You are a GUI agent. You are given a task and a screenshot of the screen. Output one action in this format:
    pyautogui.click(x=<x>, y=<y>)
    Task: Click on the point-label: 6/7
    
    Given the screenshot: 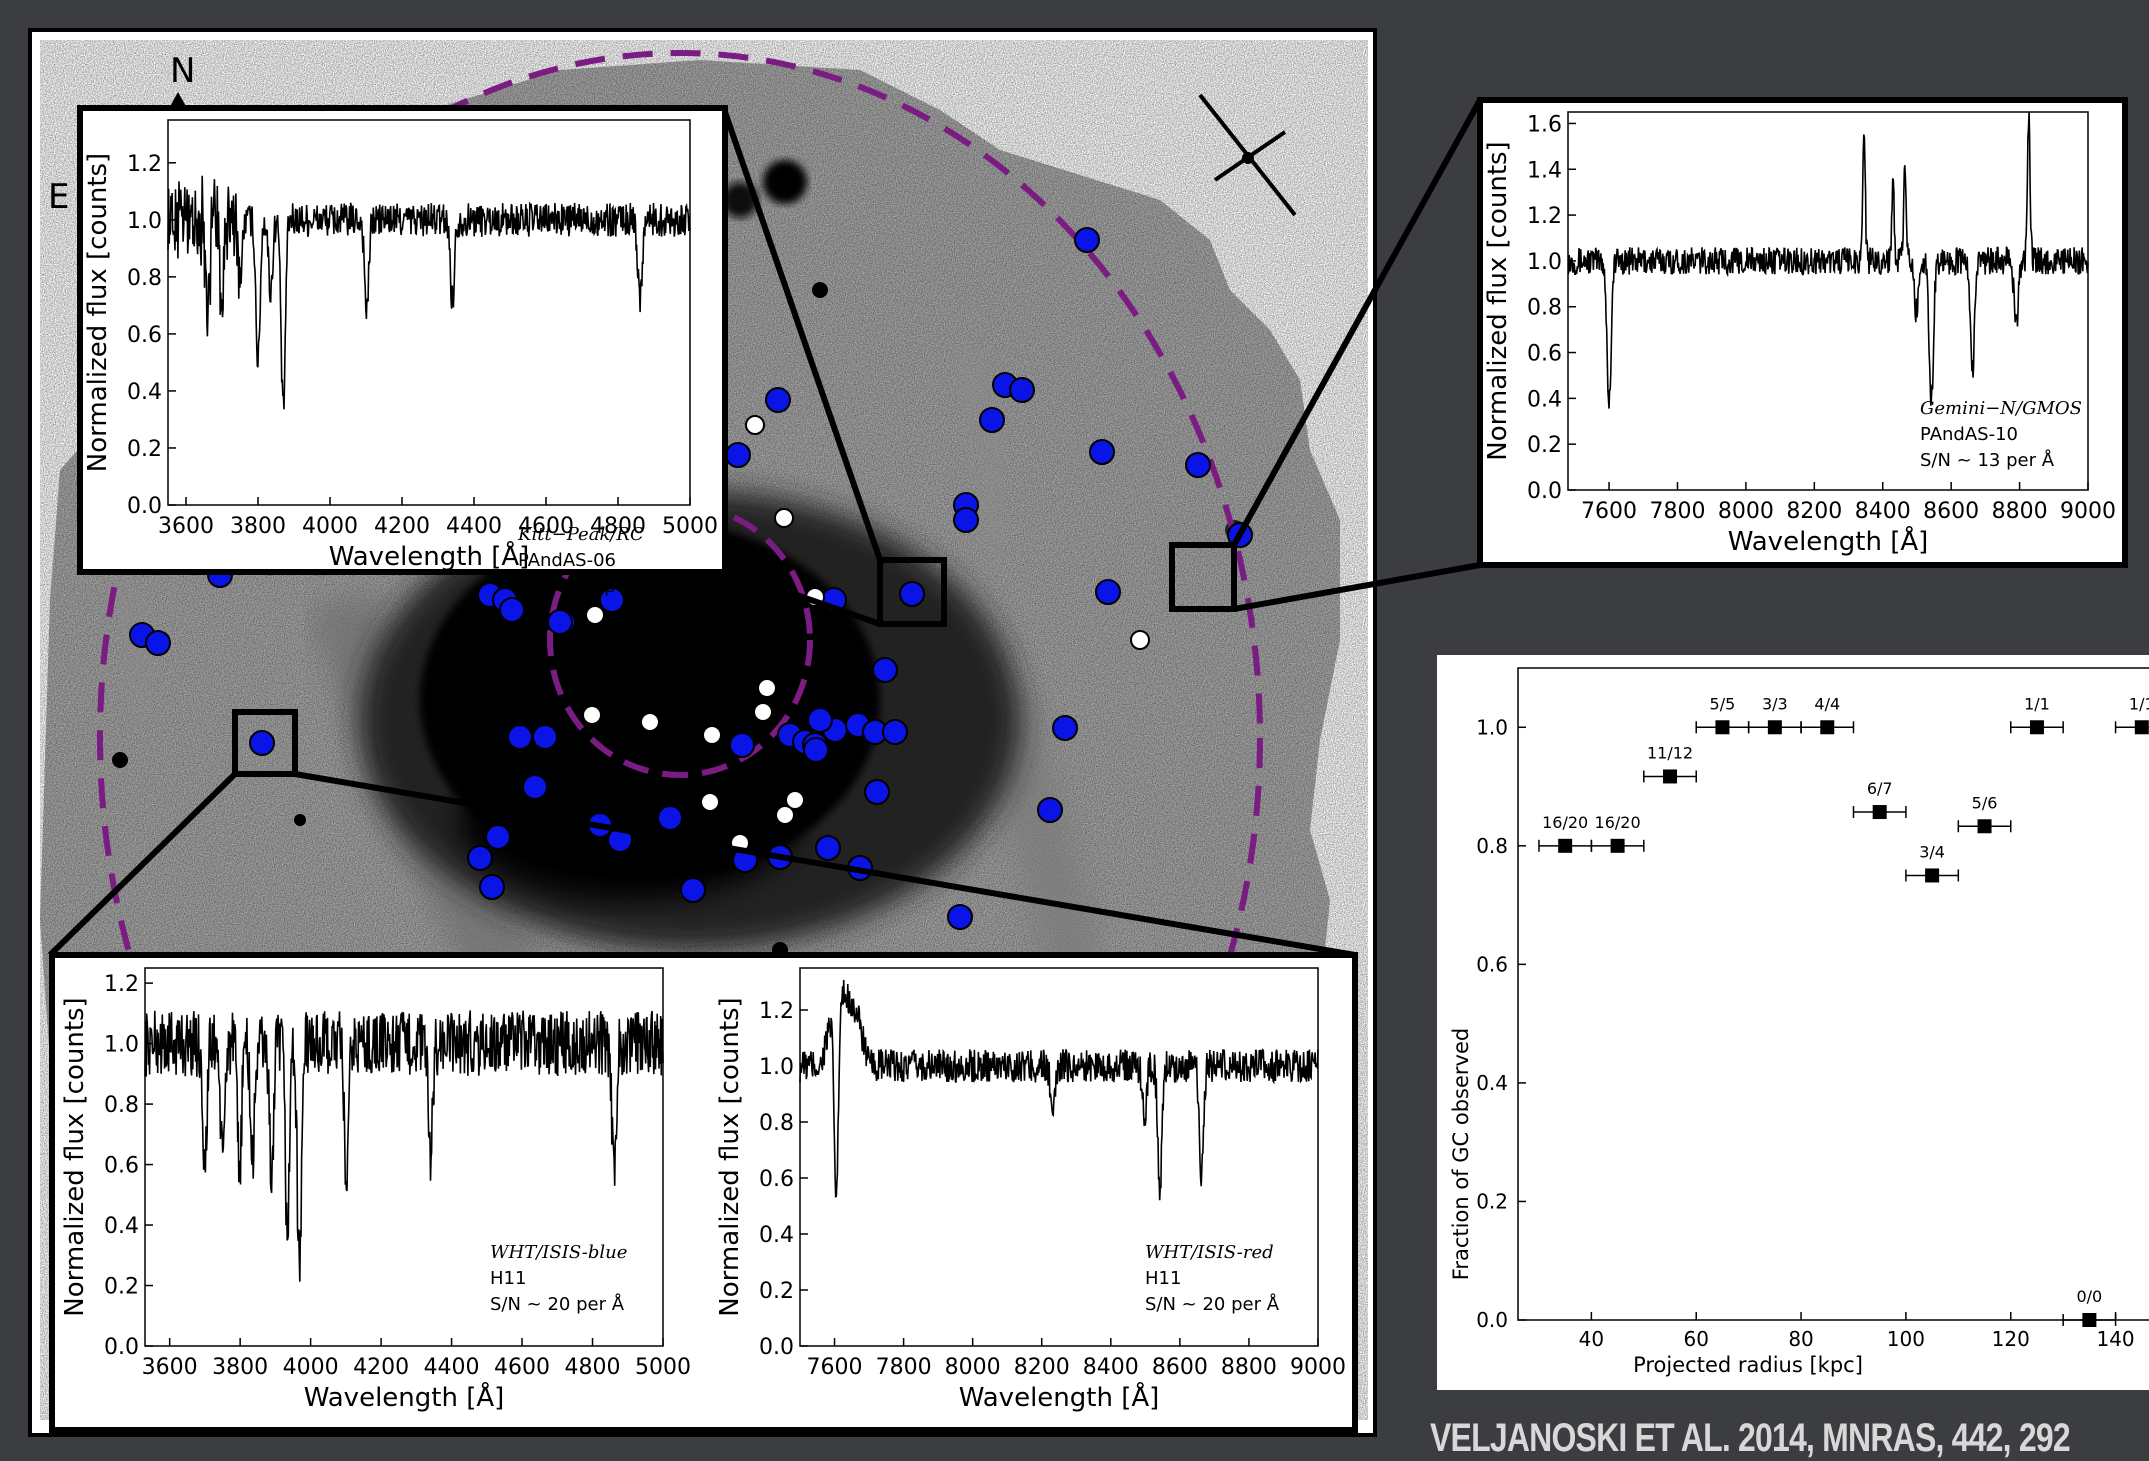 What is the action you would take?
    pyautogui.click(x=1880, y=788)
    